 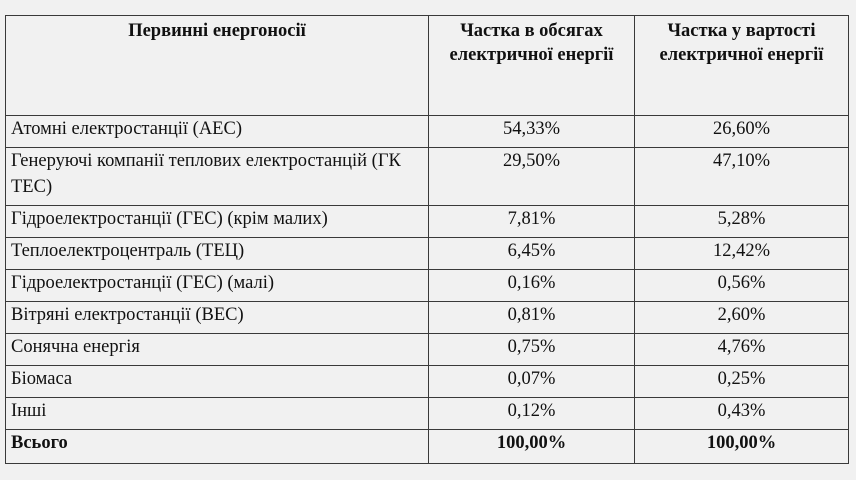 I want to click on table-total-row: Всього 100,00% 100,00%, so click(x=427, y=446).